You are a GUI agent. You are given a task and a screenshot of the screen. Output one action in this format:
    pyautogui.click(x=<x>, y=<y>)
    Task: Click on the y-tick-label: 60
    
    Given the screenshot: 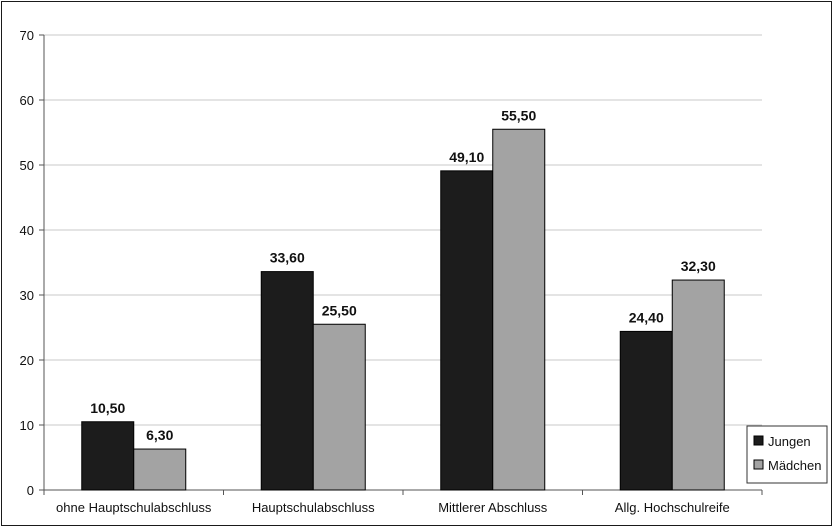 What is the action you would take?
    pyautogui.click(x=27, y=100)
    